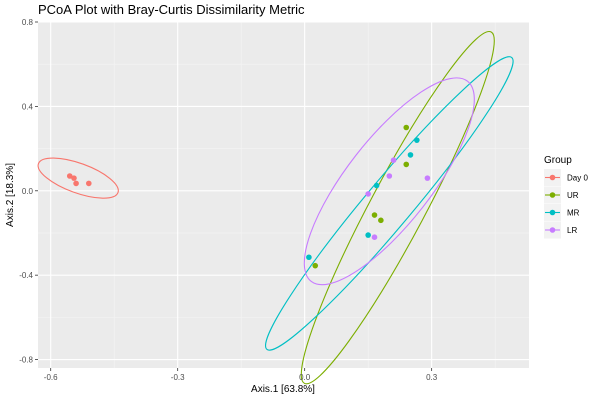  Describe the element at coordinates (561, 195) in the screenshot. I see `legend-item: UR` at that location.